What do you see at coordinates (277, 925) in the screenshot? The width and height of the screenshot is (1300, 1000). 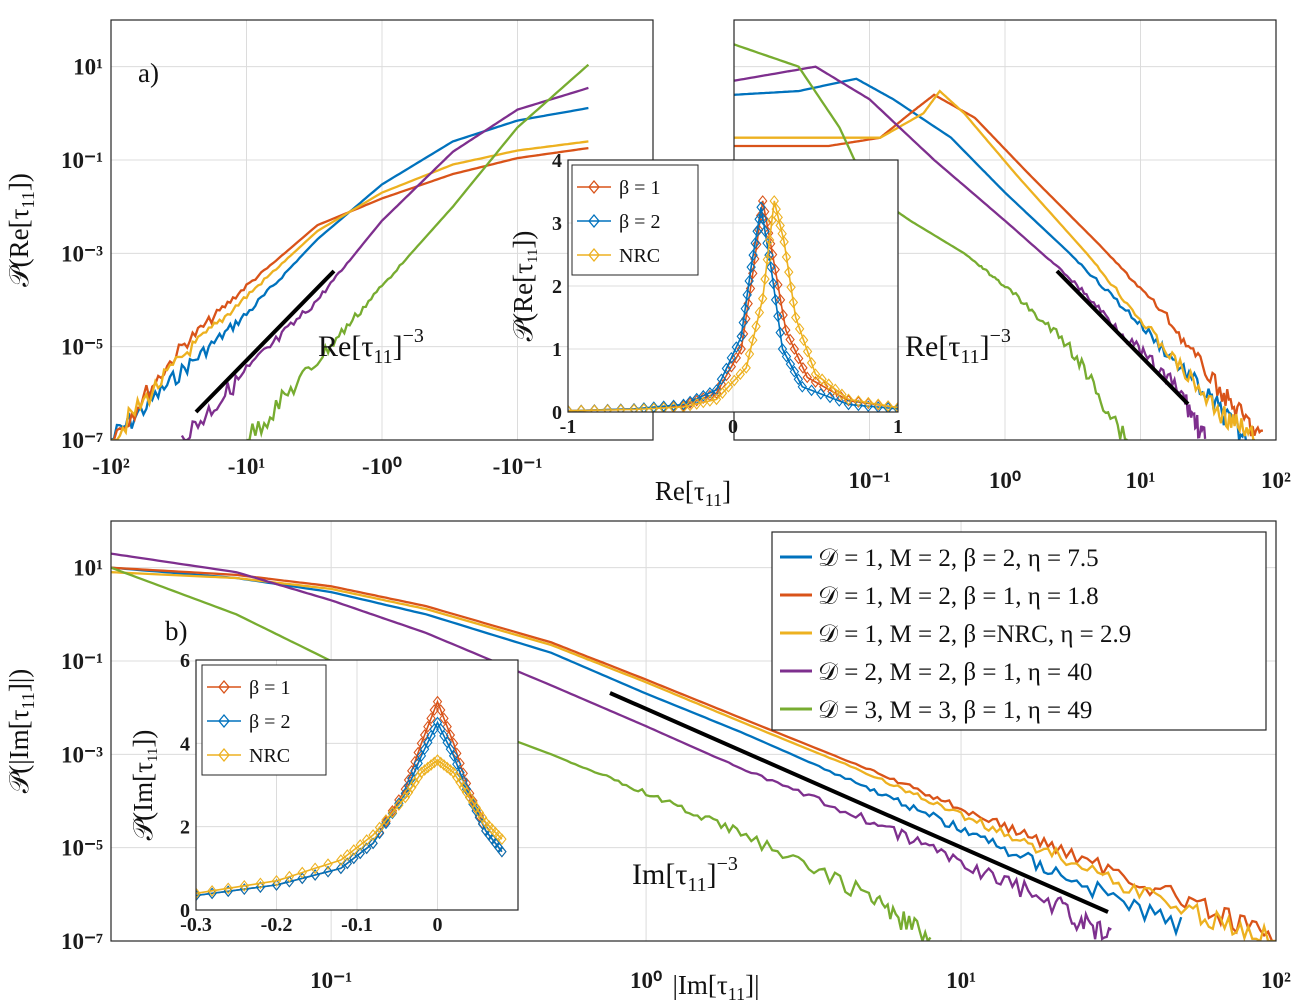 I see `inset-x-tick-label: -0.2` at bounding box center [277, 925].